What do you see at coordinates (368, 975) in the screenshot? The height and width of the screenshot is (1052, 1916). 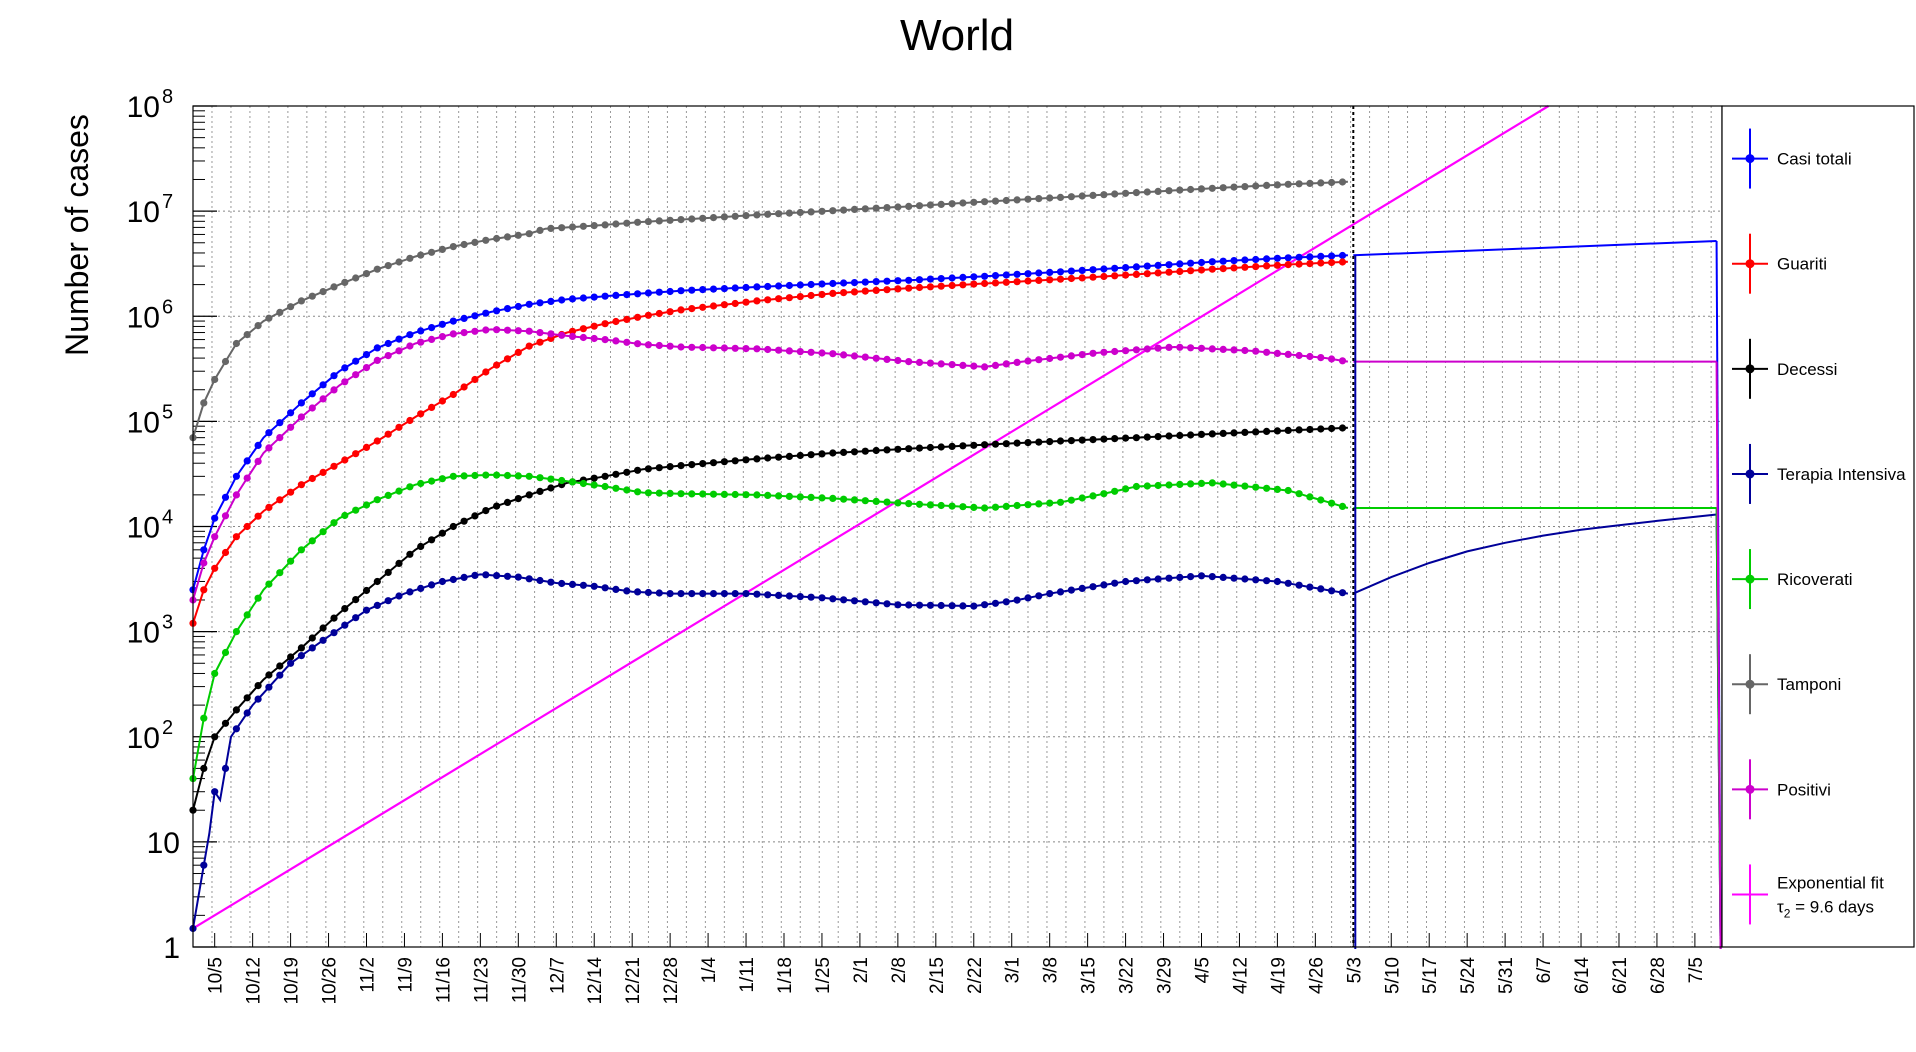 I see `x-tick-label: 11/2` at bounding box center [368, 975].